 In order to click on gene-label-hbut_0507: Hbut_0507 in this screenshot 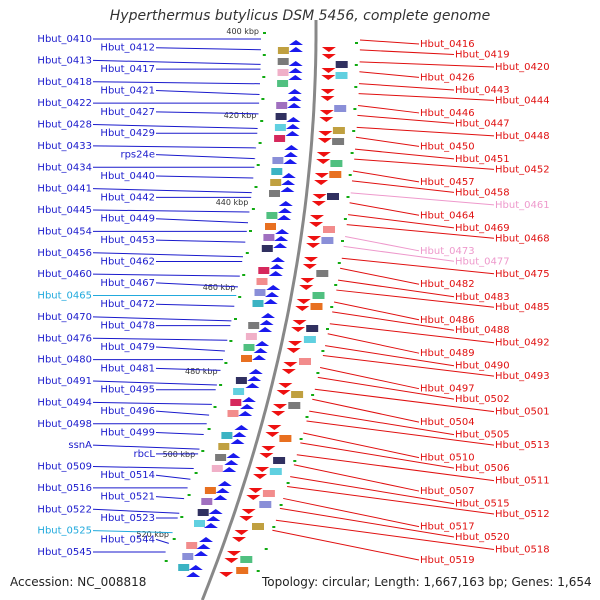, I will do `click(447, 491)`.